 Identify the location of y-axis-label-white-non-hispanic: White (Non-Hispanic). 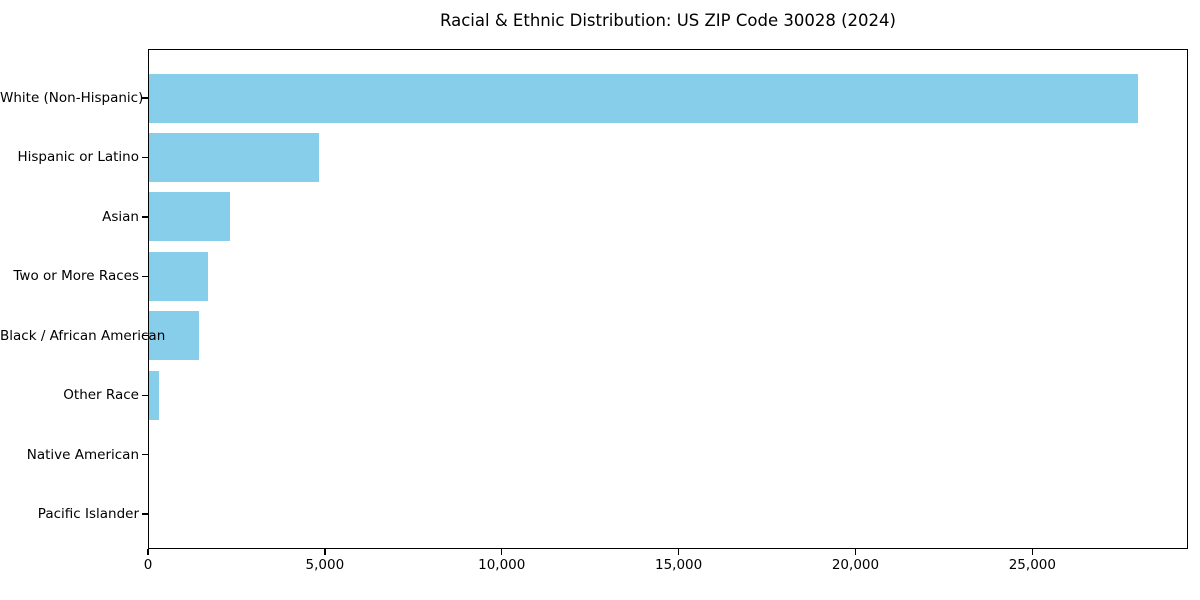
(72, 98).